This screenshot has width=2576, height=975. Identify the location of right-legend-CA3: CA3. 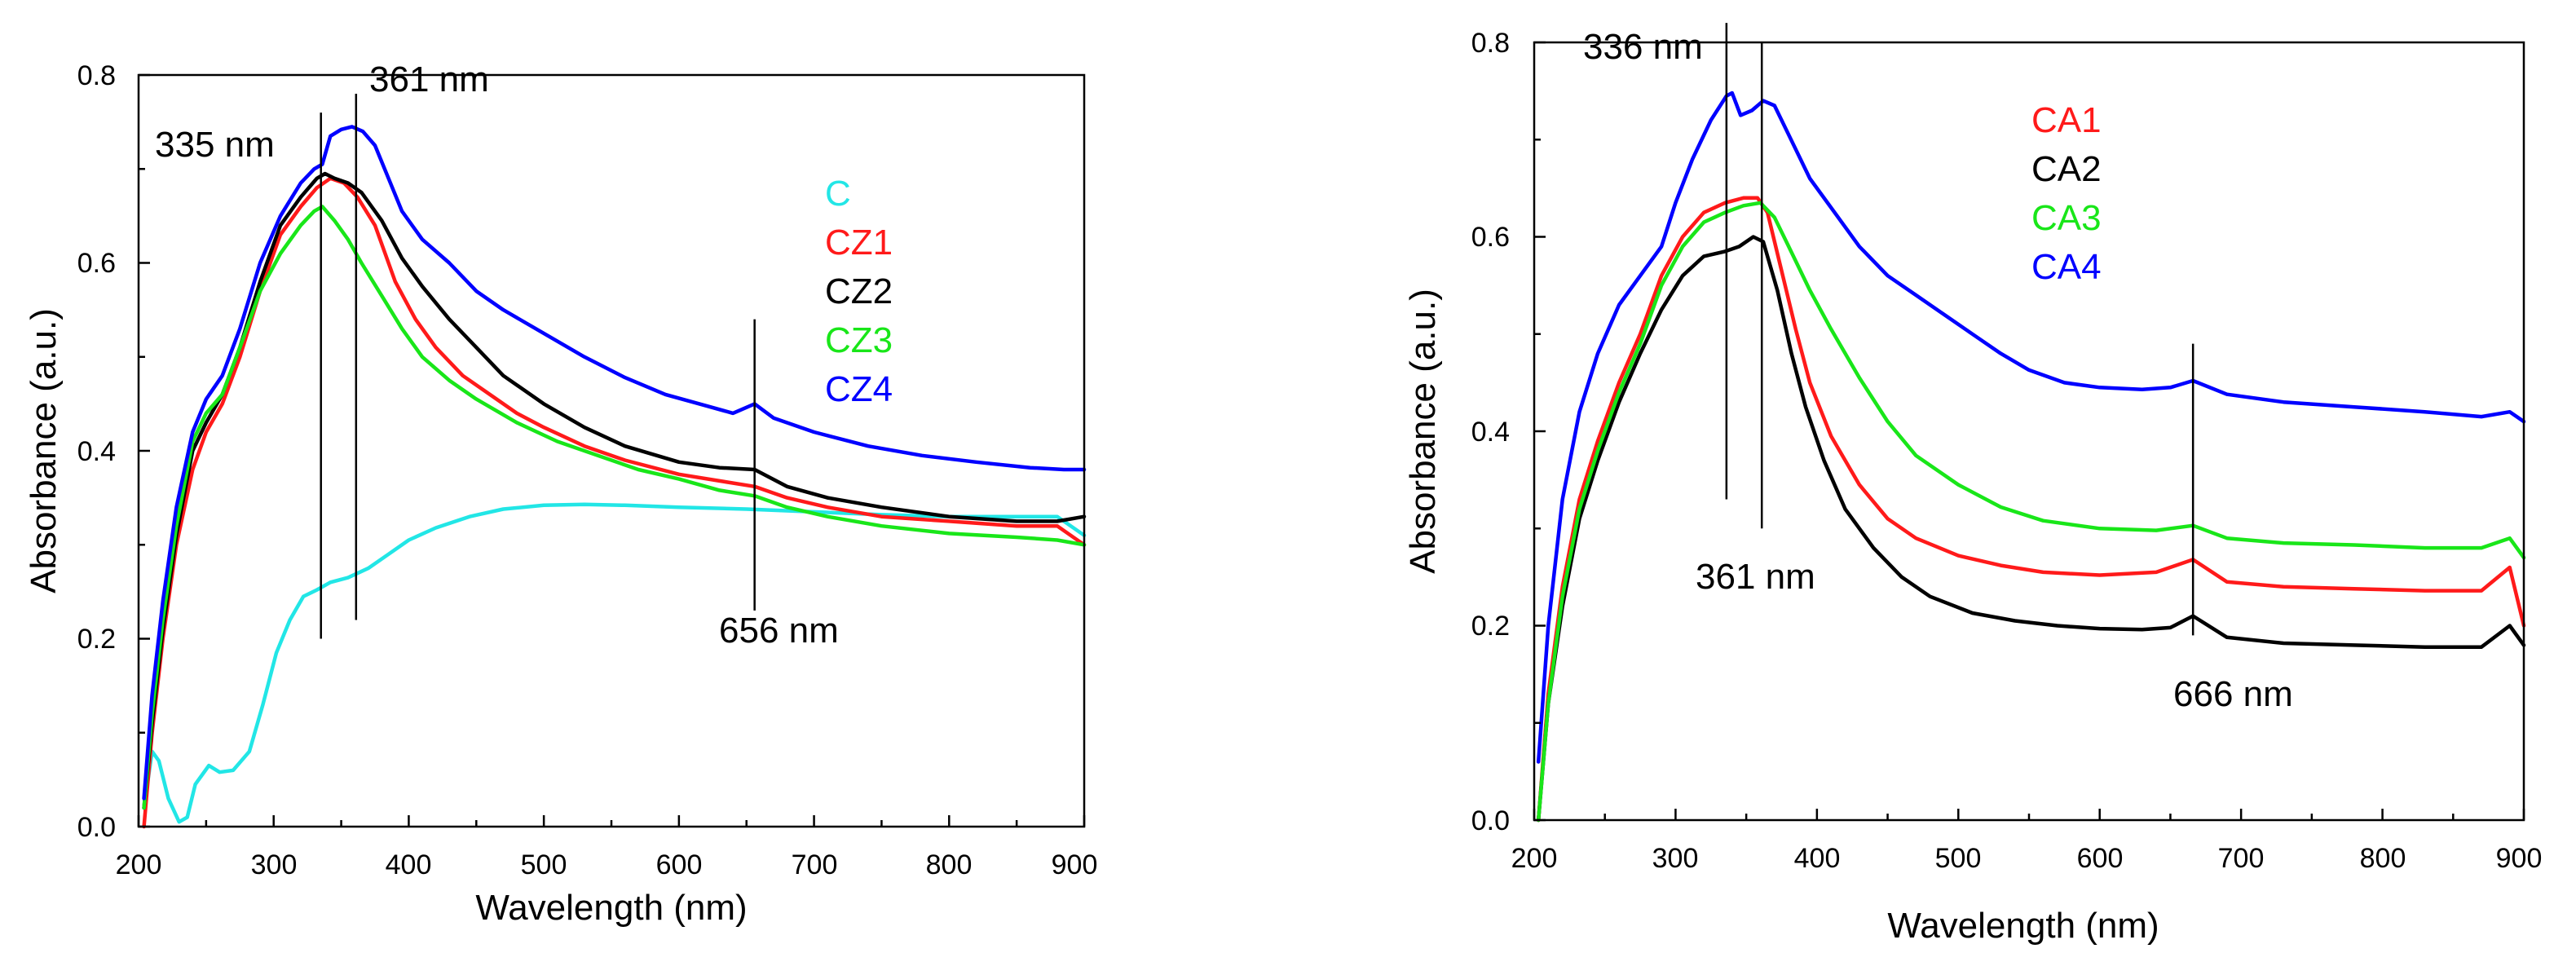
(2066, 218).